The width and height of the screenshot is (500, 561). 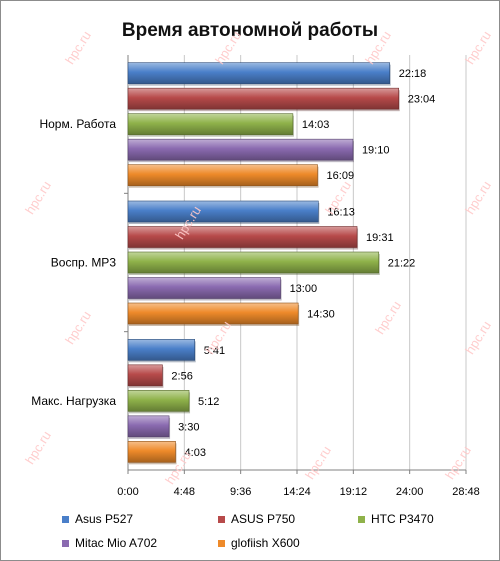 I want to click on data-label: 5:12, so click(x=208, y=402).